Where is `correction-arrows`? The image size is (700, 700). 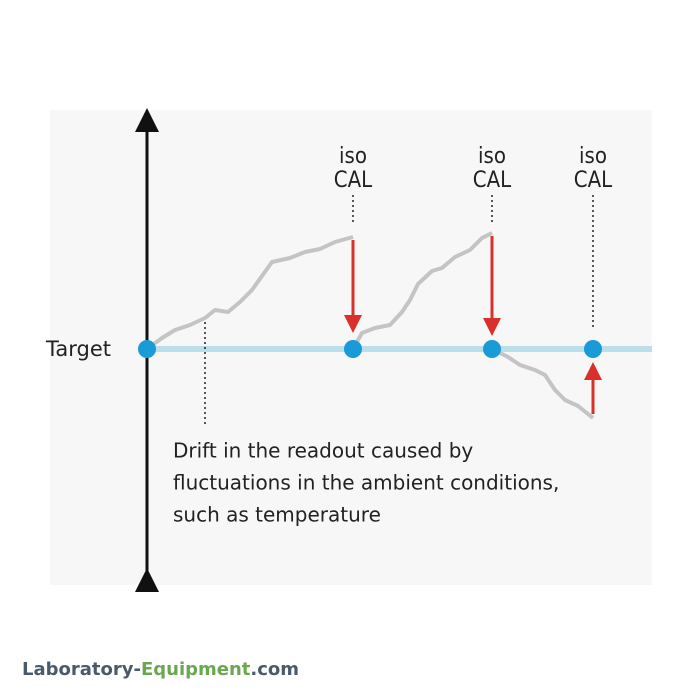
correction-arrows is located at coordinates (473, 325).